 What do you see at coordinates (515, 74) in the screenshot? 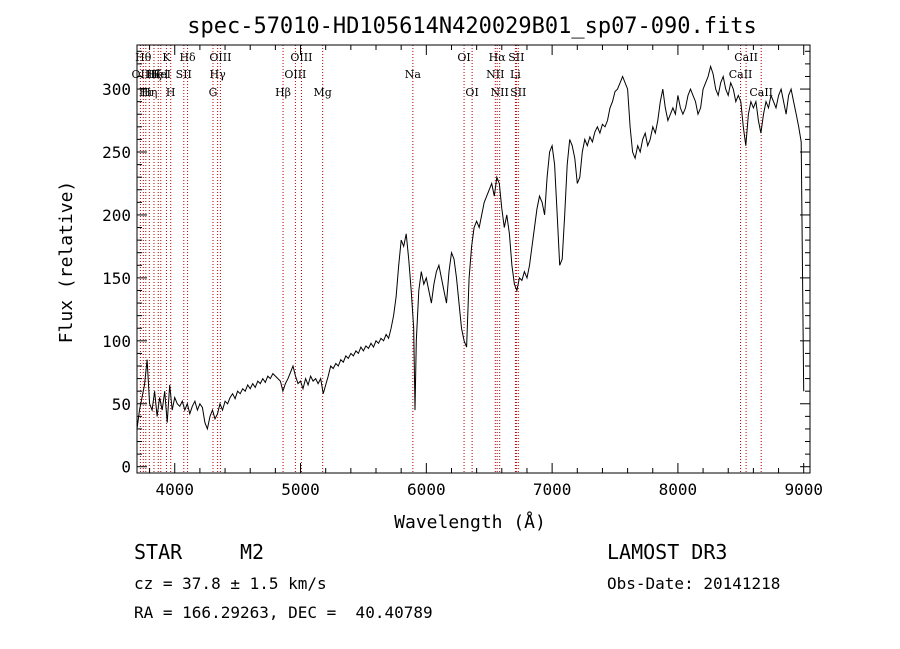
I see `spectral-line-label: Li` at bounding box center [515, 74].